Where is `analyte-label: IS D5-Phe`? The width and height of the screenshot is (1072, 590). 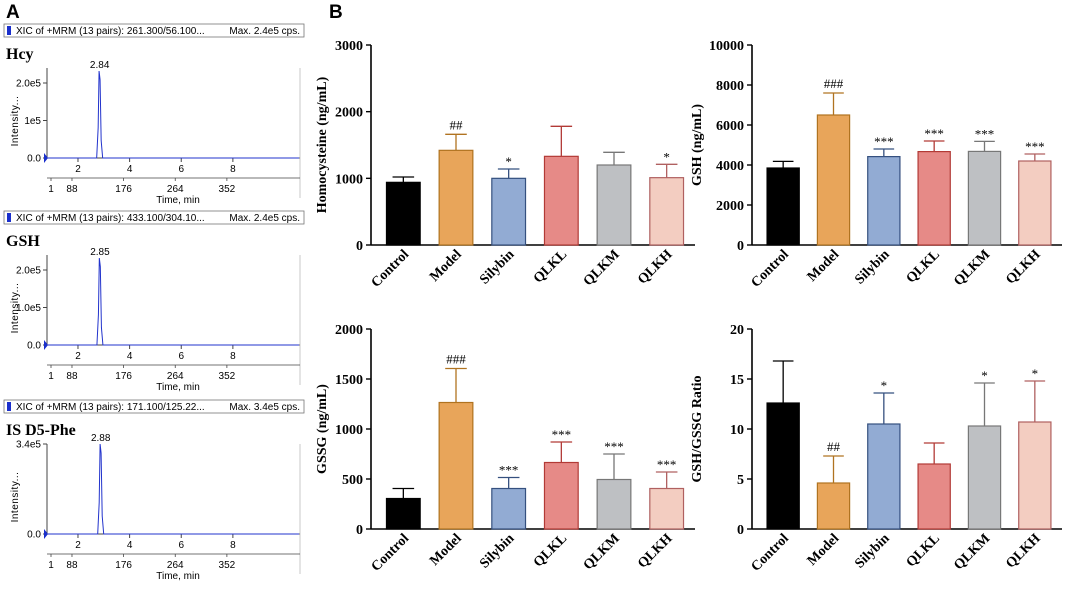
analyte-label: IS D5-Phe is located at coordinates (41, 430).